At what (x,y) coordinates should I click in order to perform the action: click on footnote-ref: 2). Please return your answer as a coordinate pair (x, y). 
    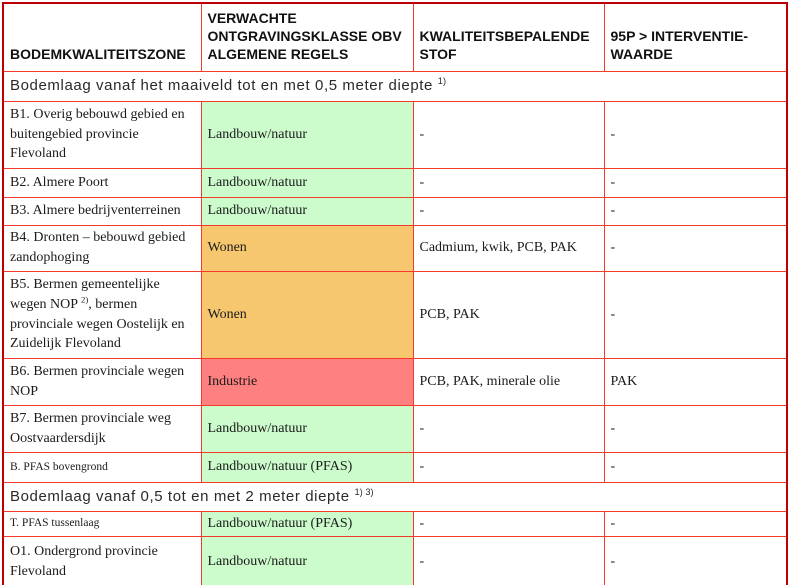
    Looking at the image, I should click on (85, 298).